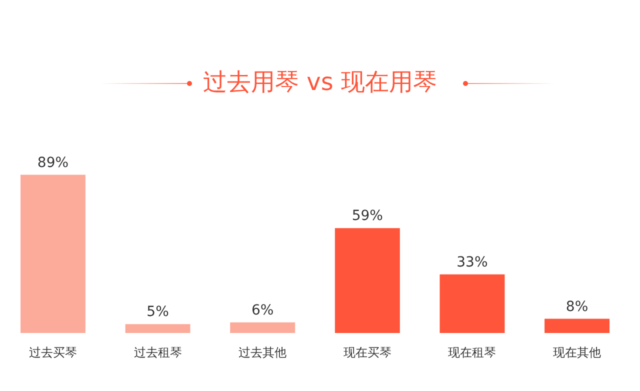  What do you see at coordinates (472, 262) in the screenshot?
I see `data-label: 33%` at bounding box center [472, 262].